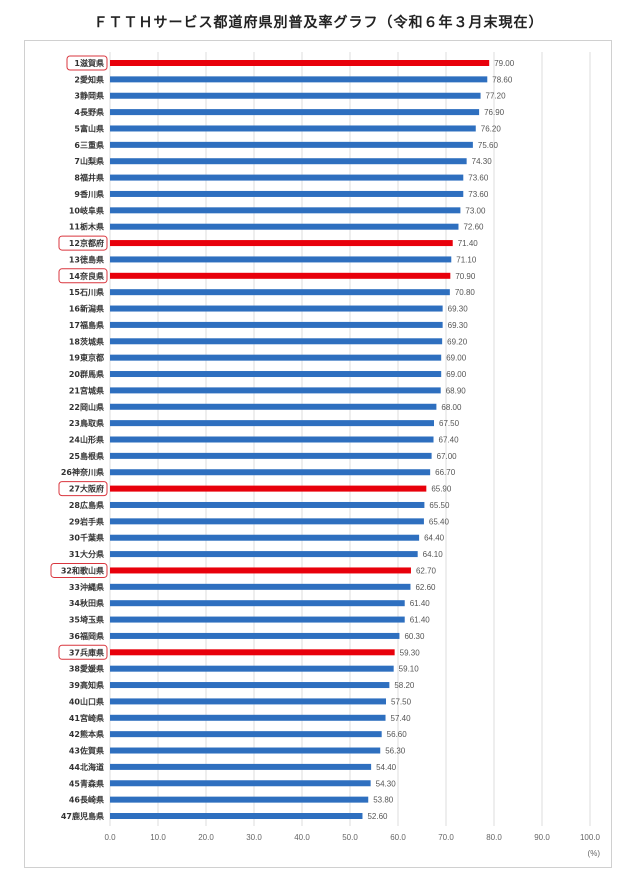 The height and width of the screenshot is (890, 637). Describe the element at coordinates (441, 489) in the screenshot. I see `value-label: 65.90` at that location.